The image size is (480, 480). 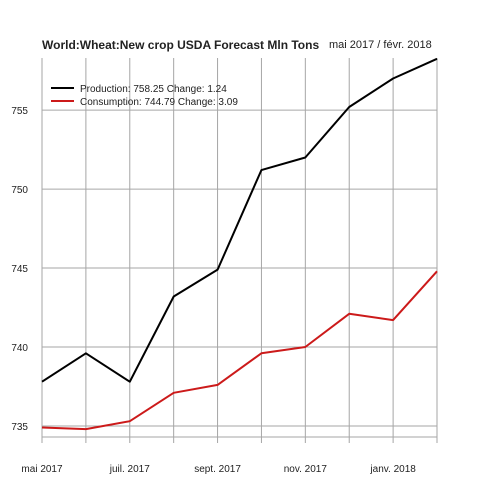 What do you see at coordinates (217, 469) in the screenshot?
I see `x-tick-label: sept. 2017` at bounding box center [217, 469].